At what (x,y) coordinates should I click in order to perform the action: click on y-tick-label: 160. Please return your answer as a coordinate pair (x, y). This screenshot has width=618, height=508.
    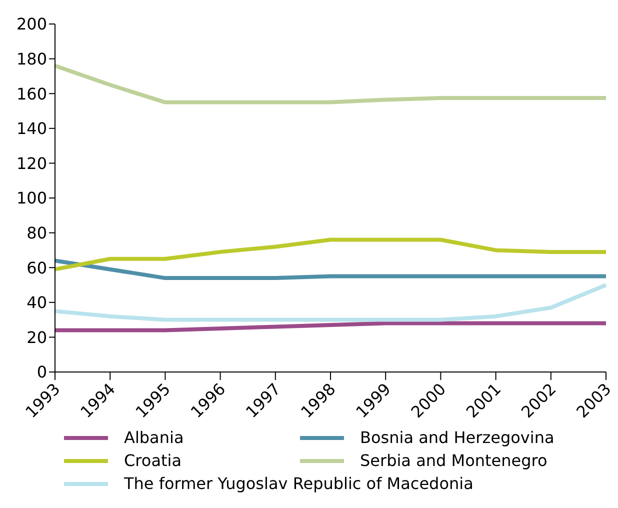
    Looking at the image, I should click on (31, 94).